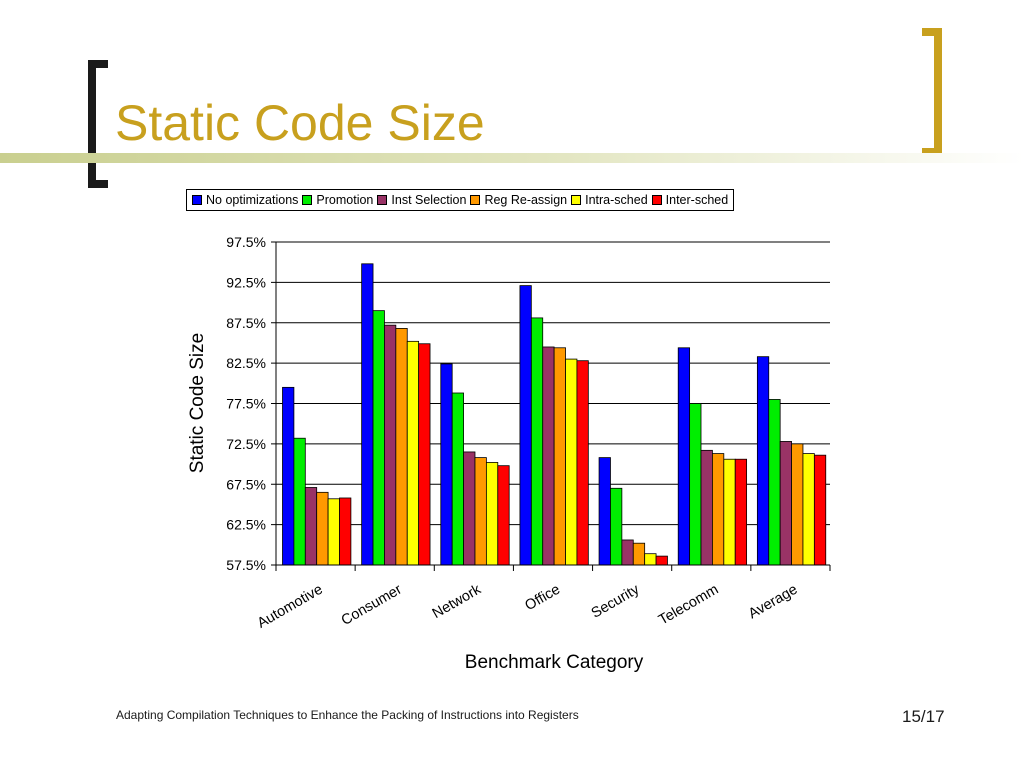 This screenshot has width=1024, height=768. Describe the element at coordinates (300, 123) in the screenshot. I see `slide-title: Static Code Size` at that location.